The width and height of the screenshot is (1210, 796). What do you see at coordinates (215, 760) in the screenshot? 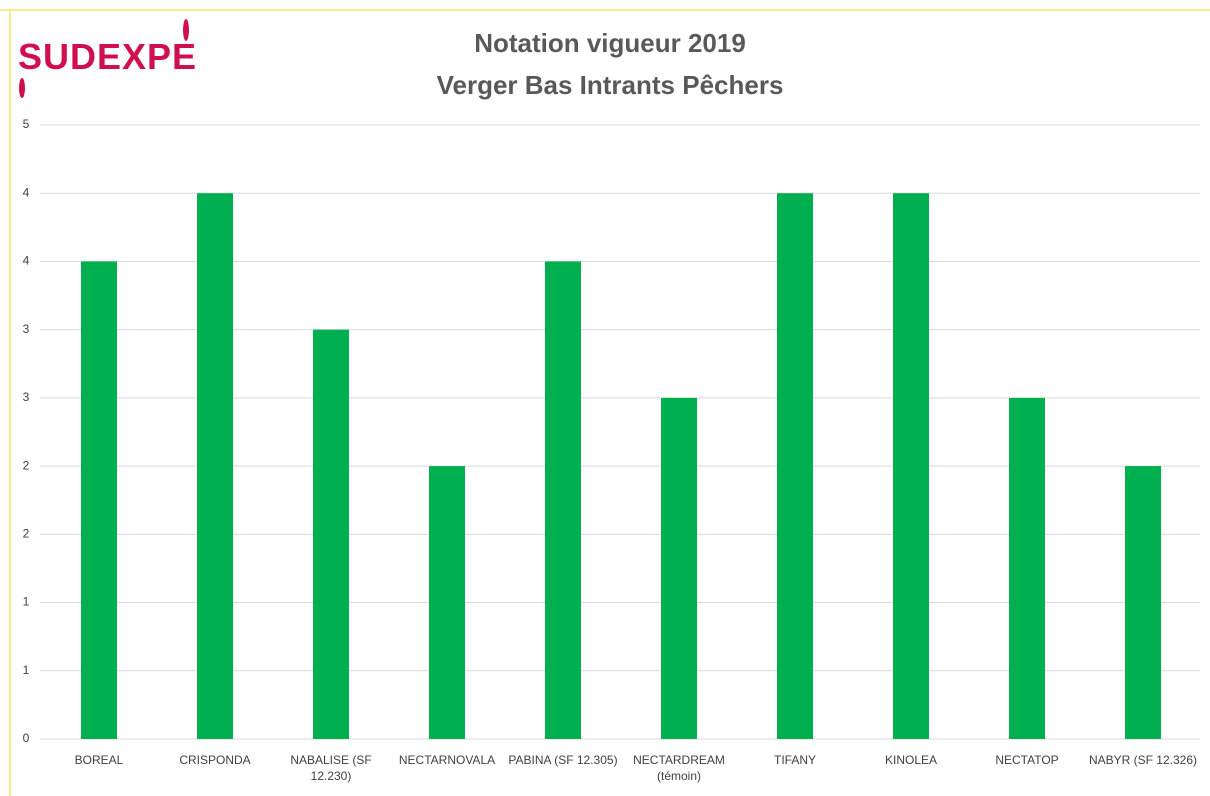
I see `x-tick-label: CRISPONDA` at bounding box center [215, 760].